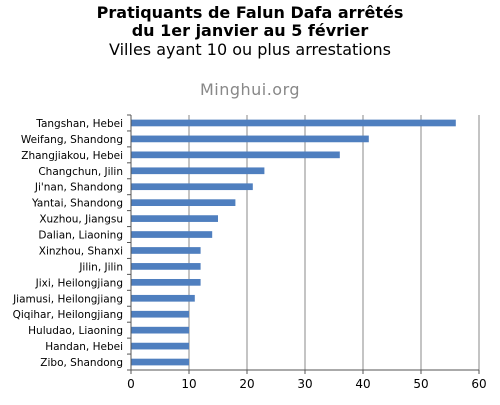 The height and width of the screenshot is (405, 500). Describe the element at coordinates (478, 384) in the screenshot. I see `x-tick-label: 60` at that location.